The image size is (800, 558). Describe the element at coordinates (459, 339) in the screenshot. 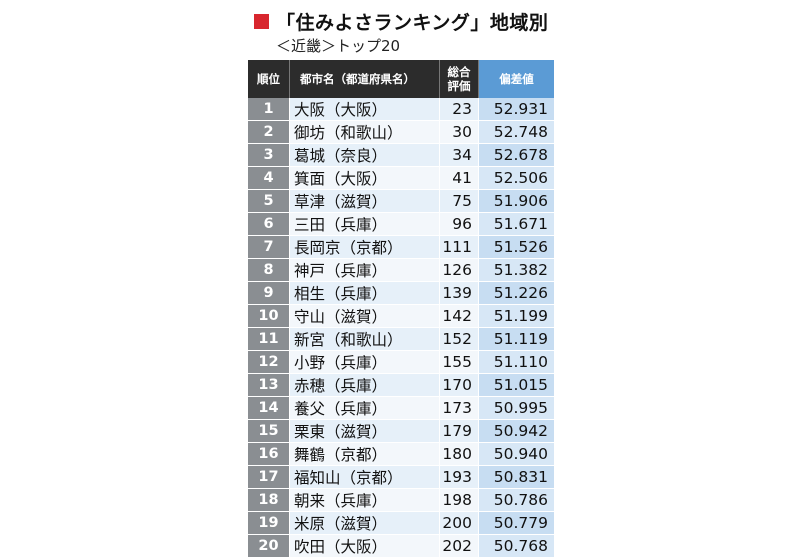

I see `total-cell: 152` at that location.